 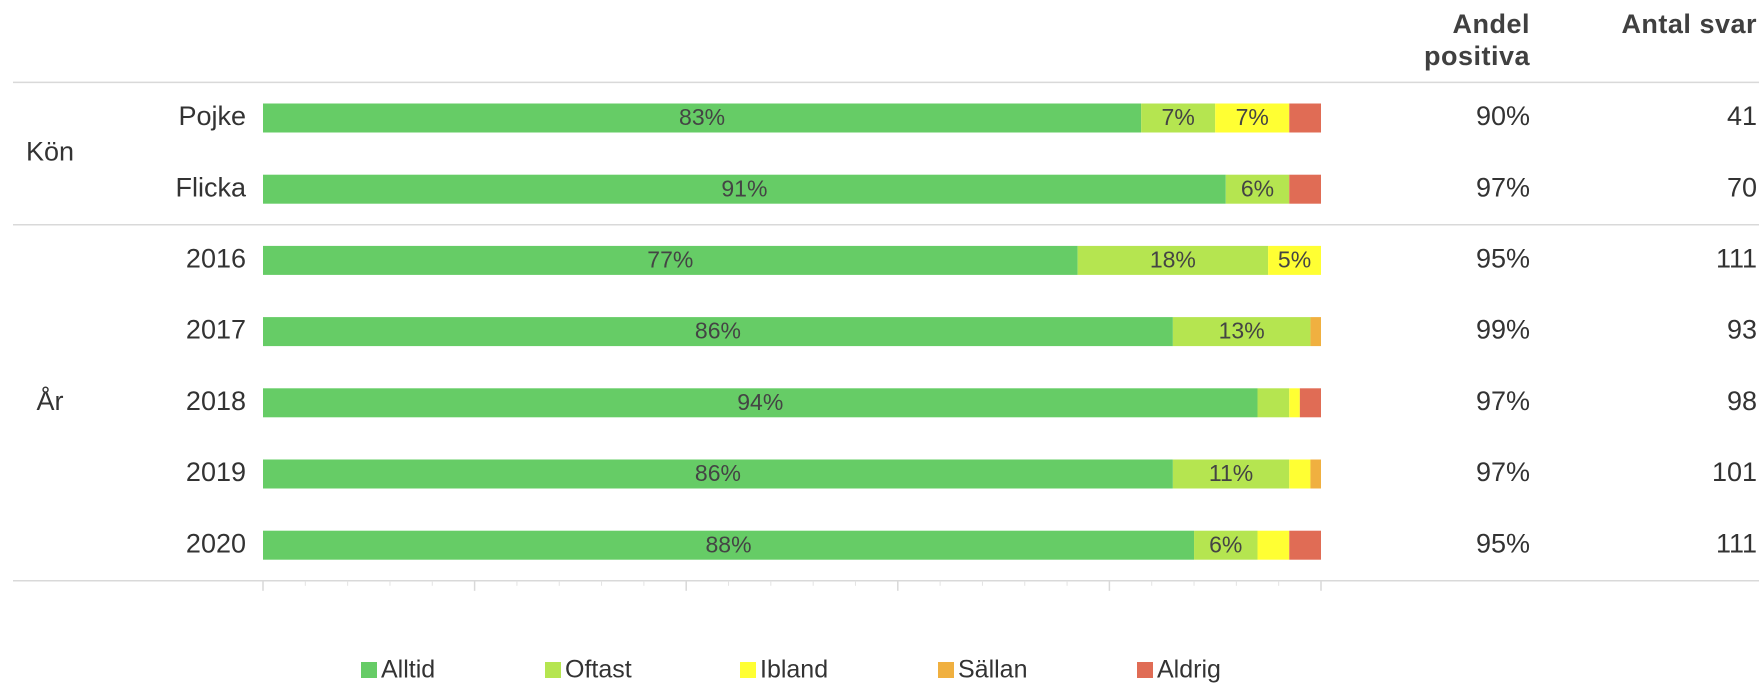 I want to click on data-label: 94%, so click(x=760, y=402).